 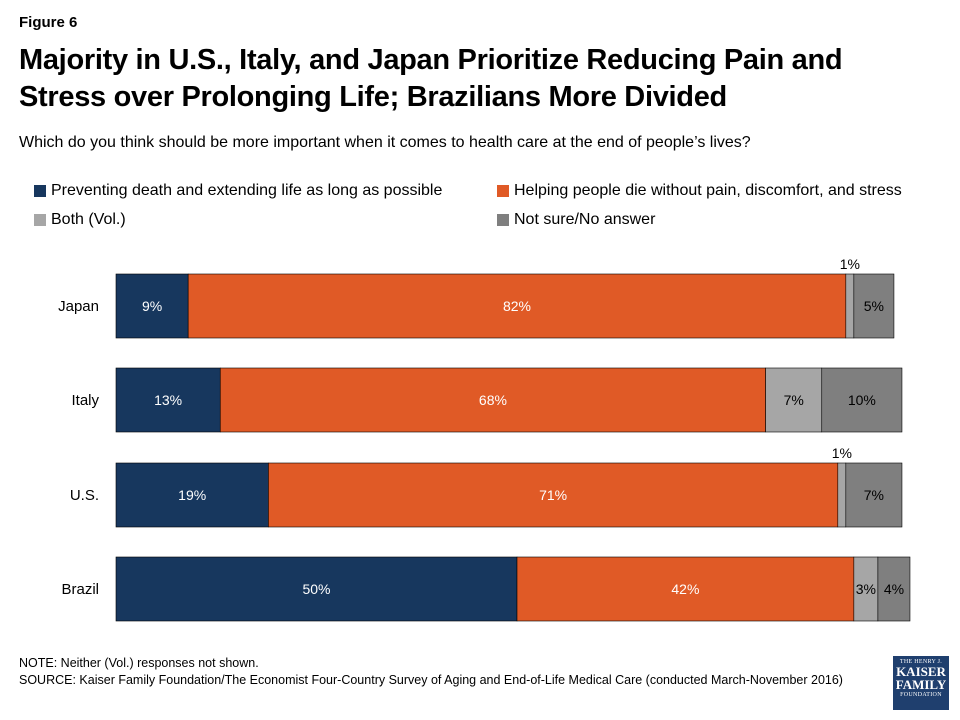 What do you see at coordinates (503, 191) in the screenshot?
I see `legend-swatch-helping-die` at bounding box center [503, 191].